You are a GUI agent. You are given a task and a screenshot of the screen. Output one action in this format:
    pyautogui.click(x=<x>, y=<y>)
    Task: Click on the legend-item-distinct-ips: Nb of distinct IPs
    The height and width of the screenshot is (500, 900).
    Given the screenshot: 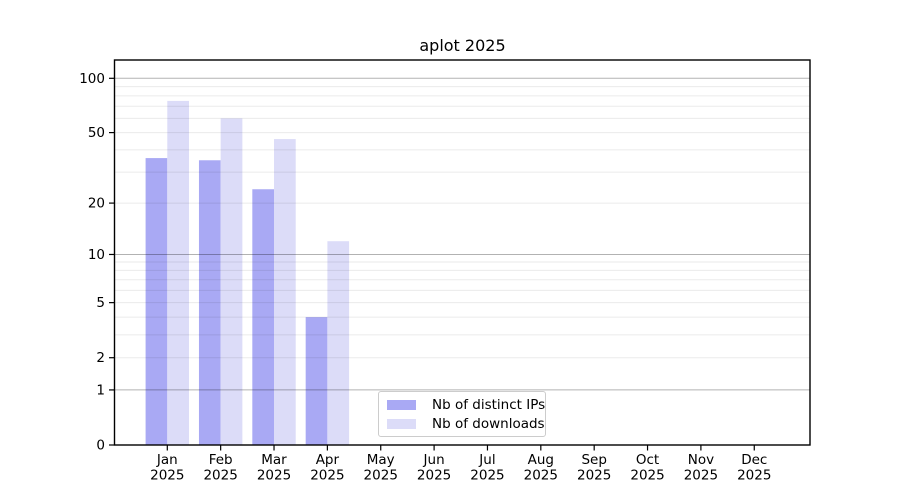 What is the action you would take?
    pyautogui.click(x=466, y=405)
    